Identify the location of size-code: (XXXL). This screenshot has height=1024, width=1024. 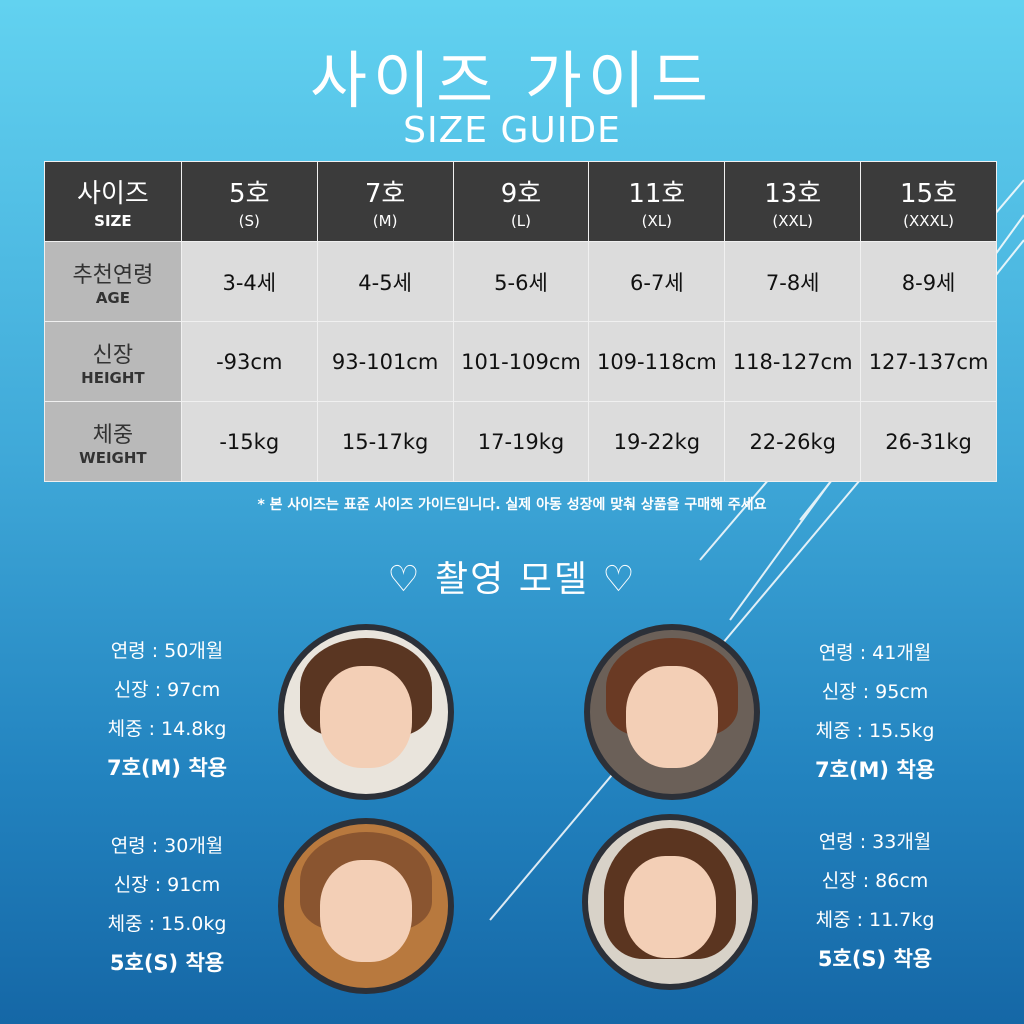
(928, 221).